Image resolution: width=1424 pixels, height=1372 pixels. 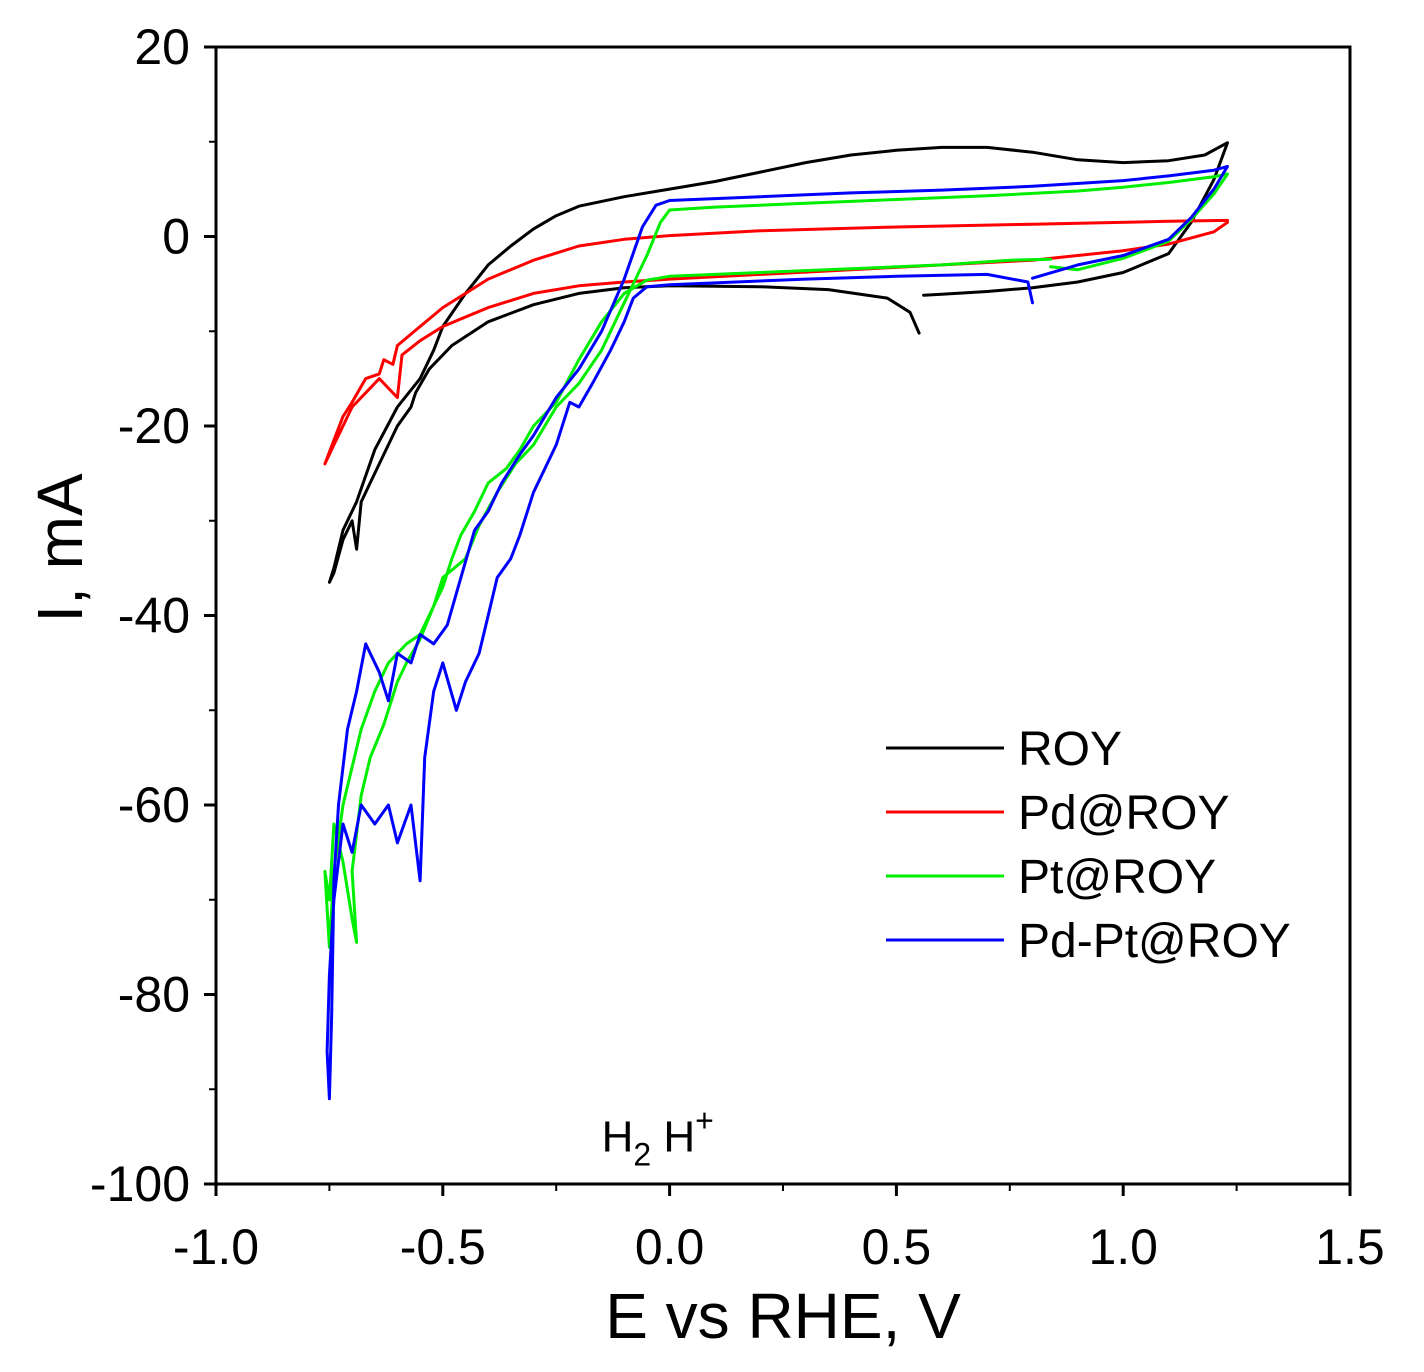 I want to click on h2-annotation: H2 H+, so click(x=658, y=1137).